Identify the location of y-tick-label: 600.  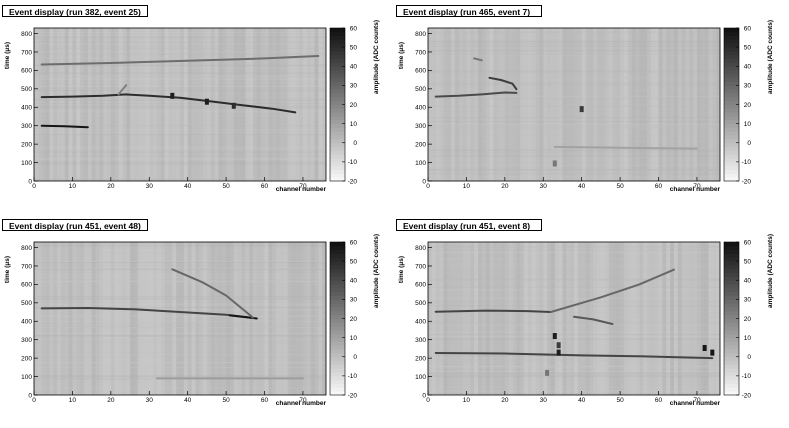
(420, 285).